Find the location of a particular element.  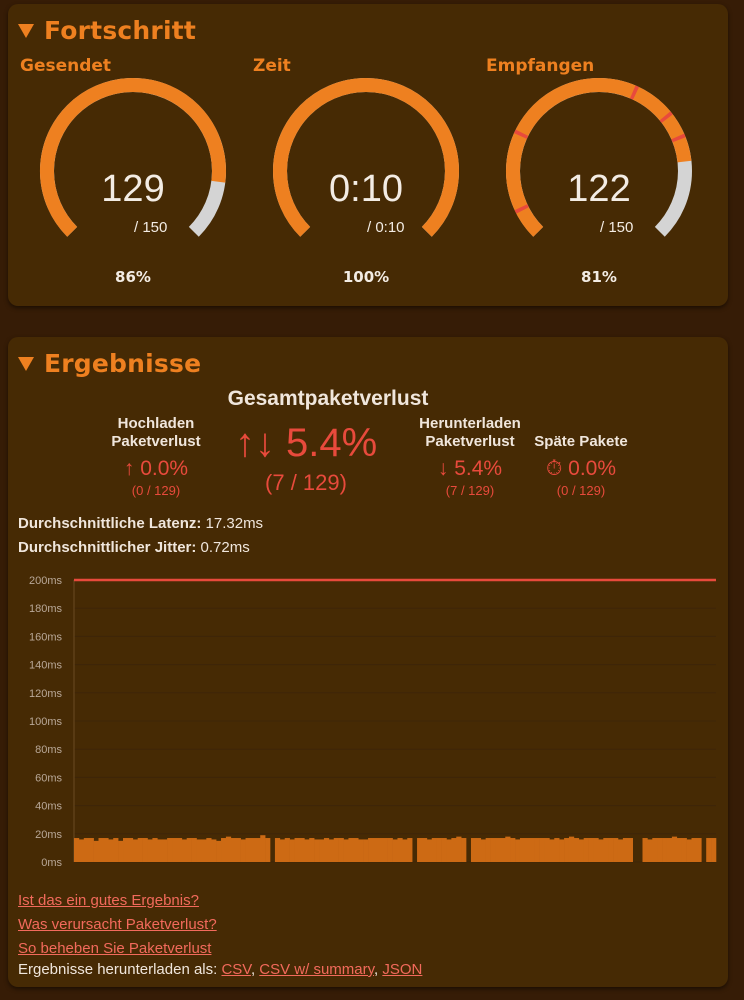

fix-loss-link: So beheben Sie Paketverlust is located at coordinates (115, 948).